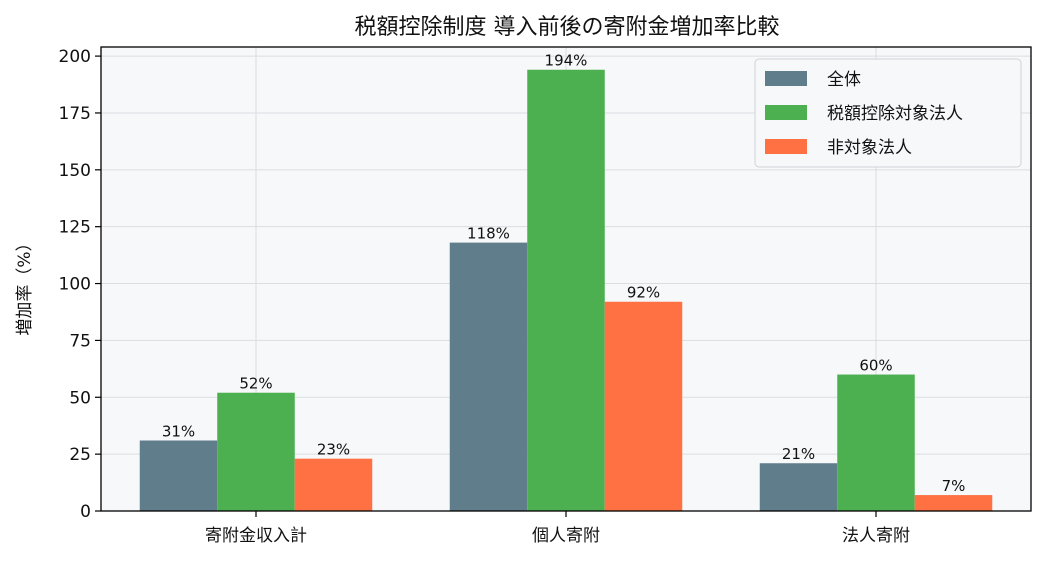 This screenshot has height=562, width=1047. I want to click on x-tick-label: 寄附金収入計, so click(256, 536).